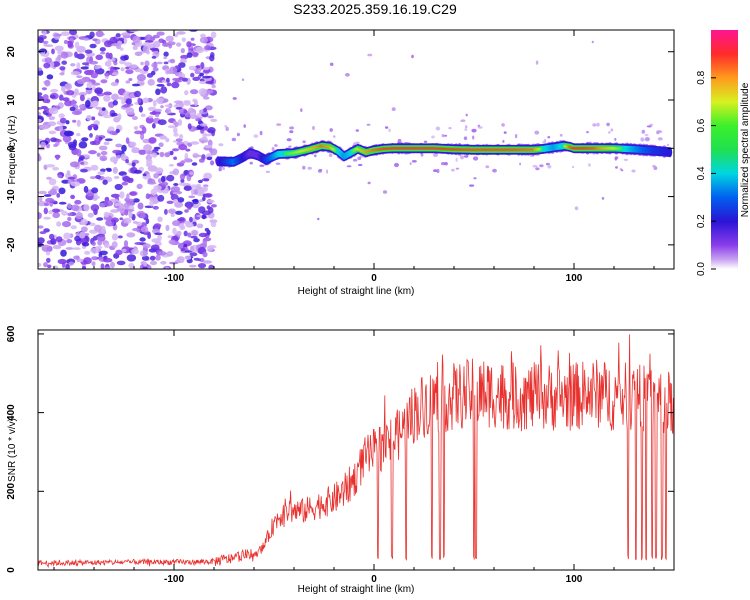 The image size is (750, 600). Describe the element at coordinates (11, 412) in the screenshot. I see `snr-y-tick-label: 400` at that location.